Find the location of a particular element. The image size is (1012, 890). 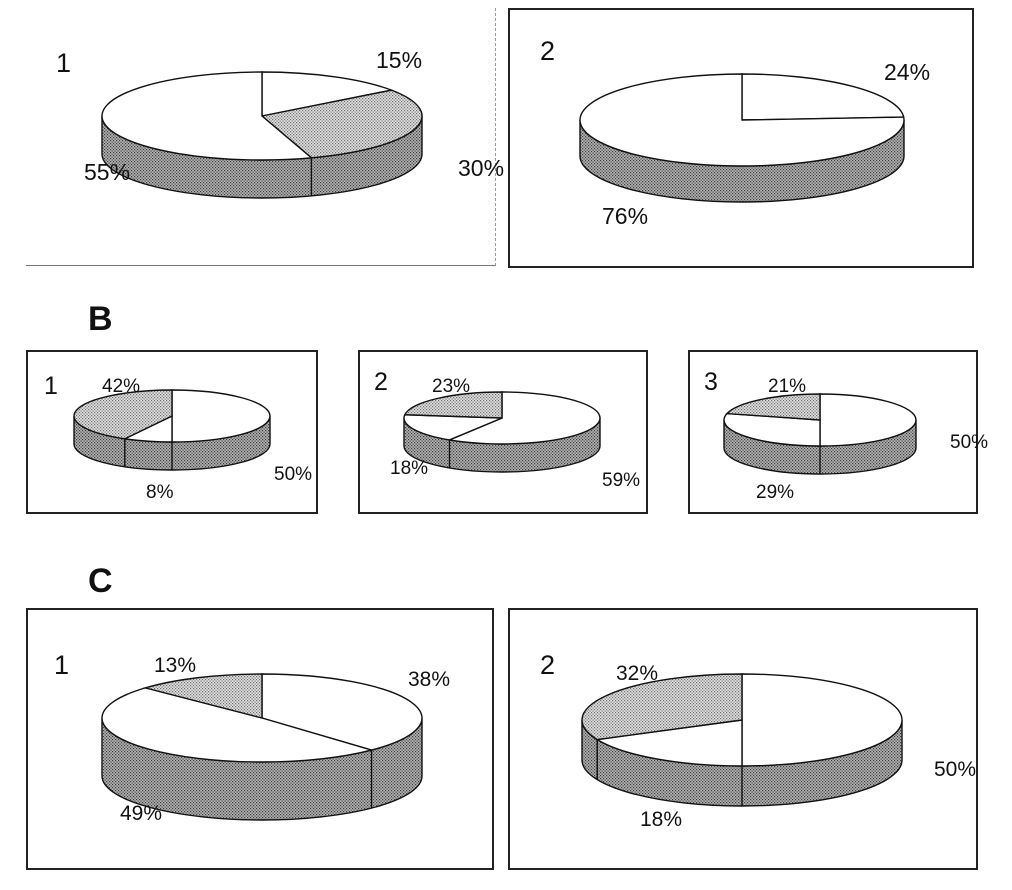

pie-chart-b2: 59% 18% 23% 2 is located at coordinates (507, 429).